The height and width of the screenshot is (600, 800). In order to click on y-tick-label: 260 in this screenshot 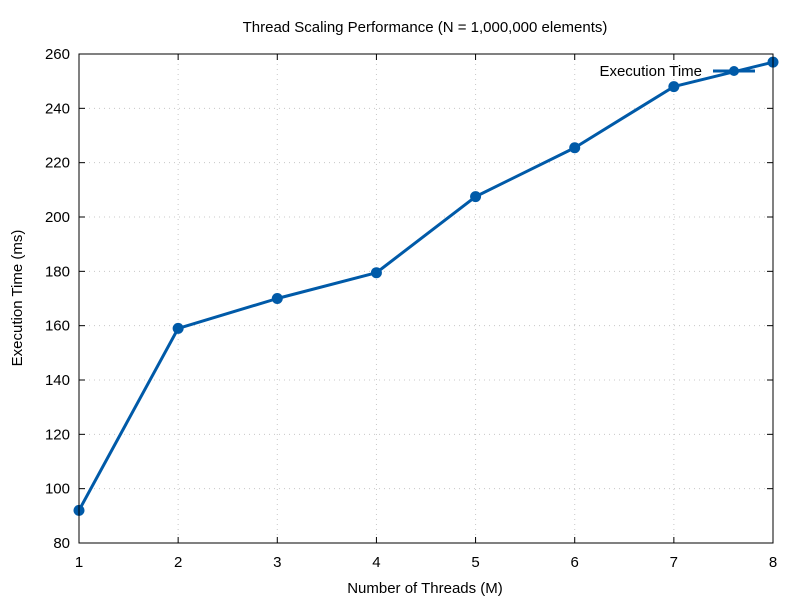, I will do `click(57, 54)`.